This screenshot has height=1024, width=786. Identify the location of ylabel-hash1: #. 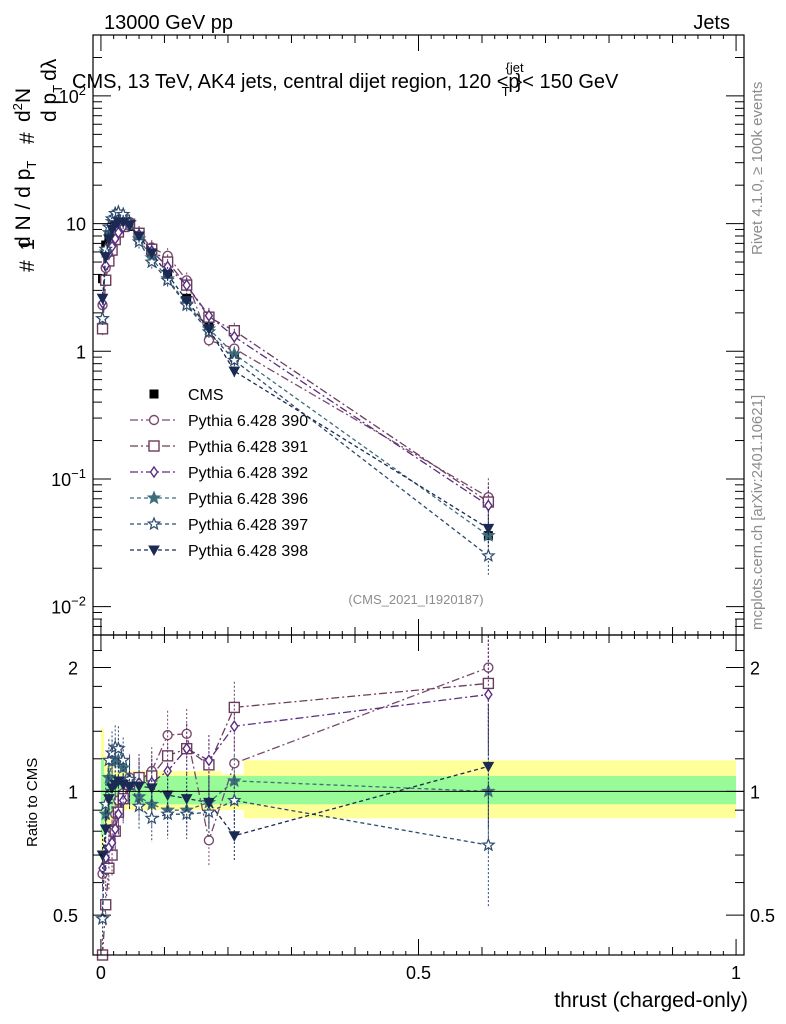
(27, 266).